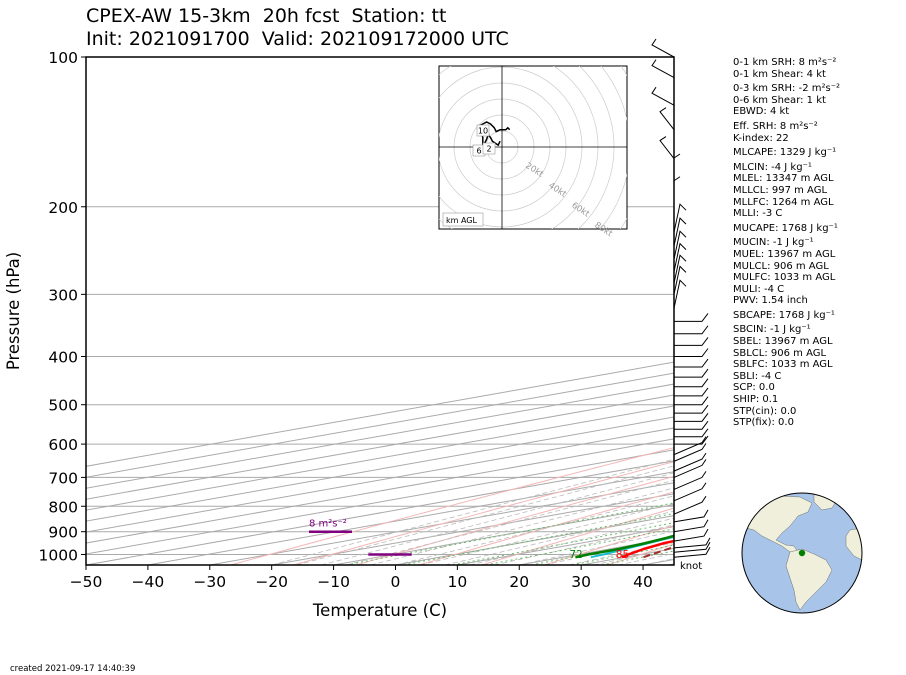 The image size is (906, 675). What do you see at coordinates (784, 315) in the screenshot?
I see `sounding-index: SBCAPE: 1768 J kg⁻¹` at bounding box center [784, 315].